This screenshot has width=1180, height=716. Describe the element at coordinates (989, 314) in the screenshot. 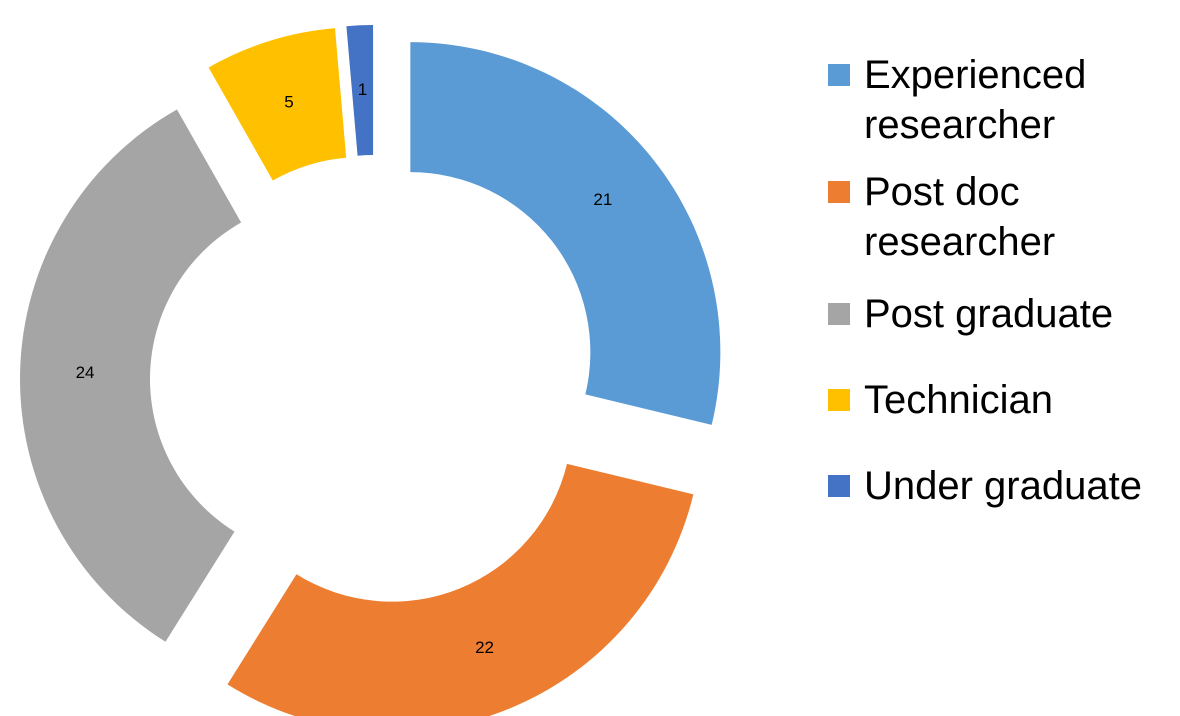

I see `legend-label: Post graduate` at that location.